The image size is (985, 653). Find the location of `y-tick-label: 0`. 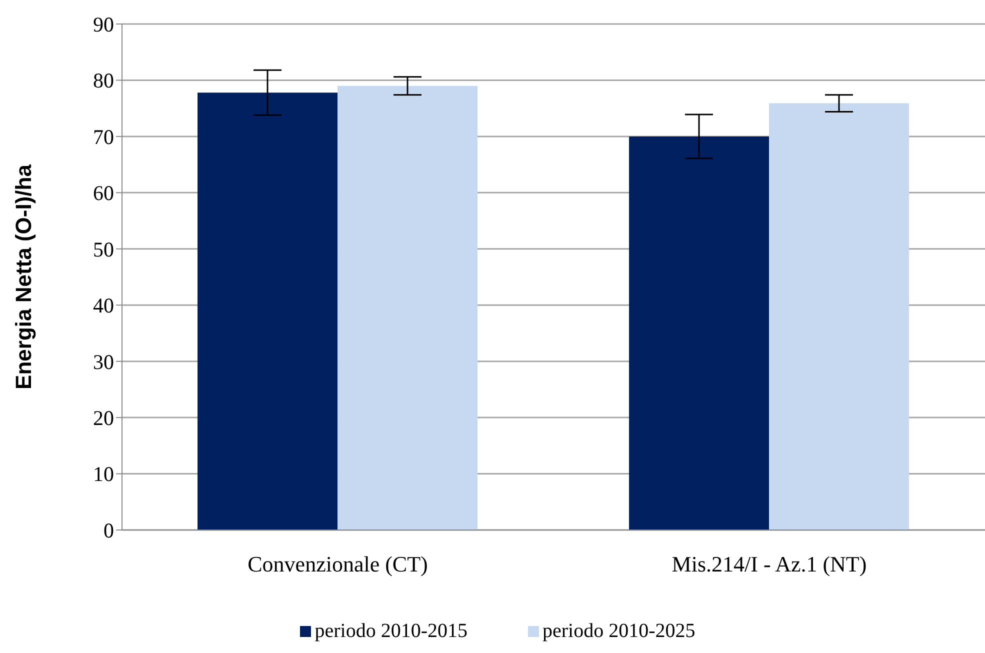

y-tick-label: 0 is located at coordinates (109, 530).